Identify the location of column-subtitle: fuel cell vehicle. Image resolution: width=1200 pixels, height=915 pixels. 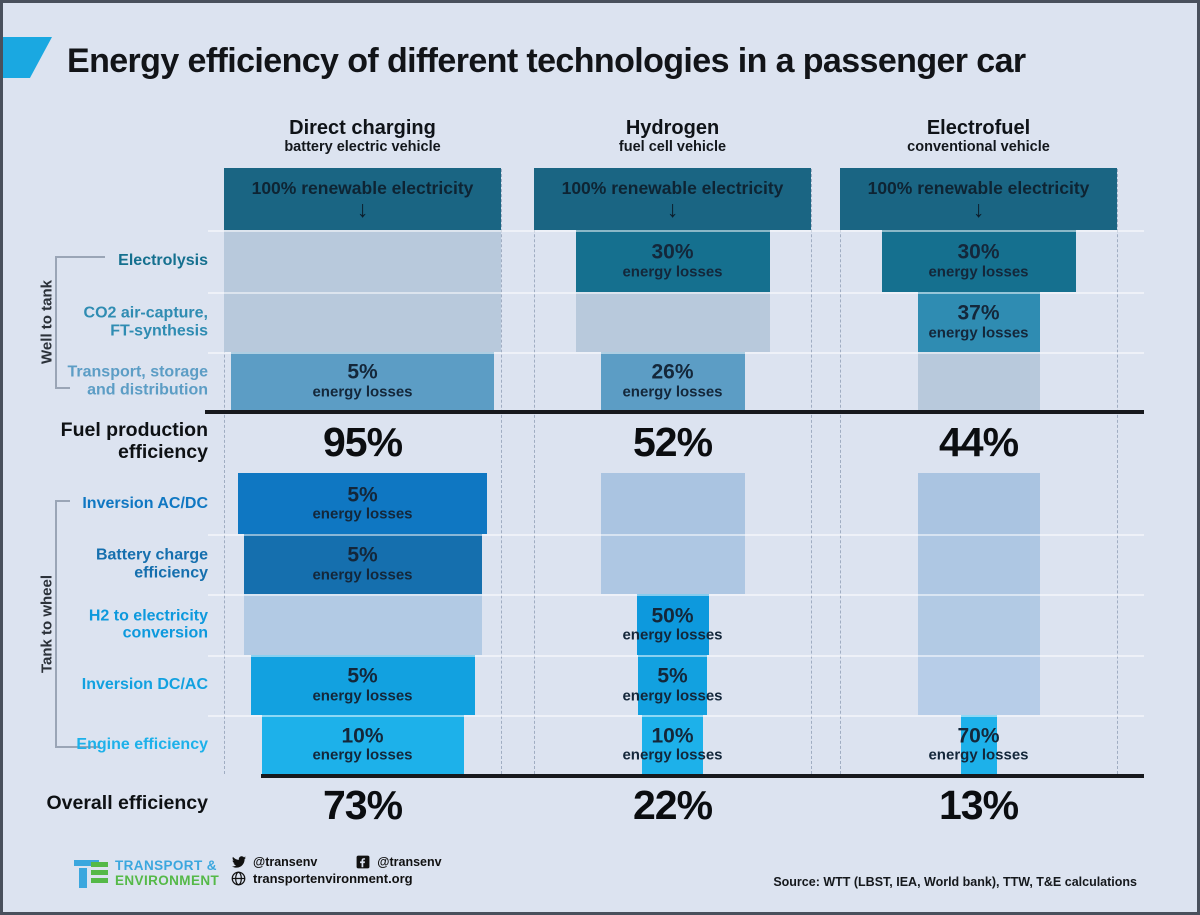
(672, 147).